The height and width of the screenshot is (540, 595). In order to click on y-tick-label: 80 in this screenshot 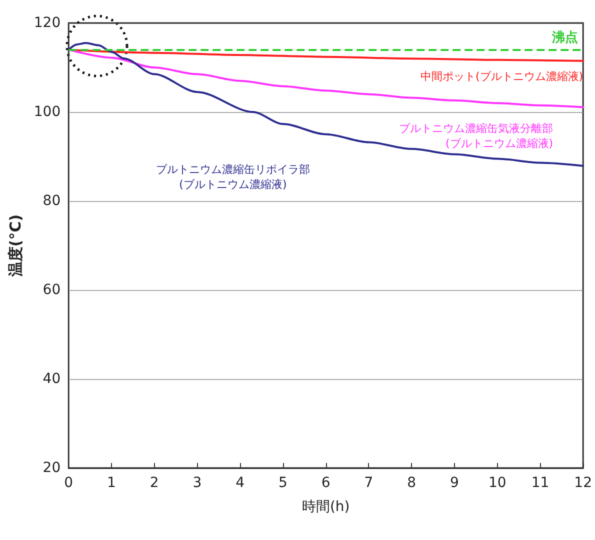, I will do `click(51, 201)`.